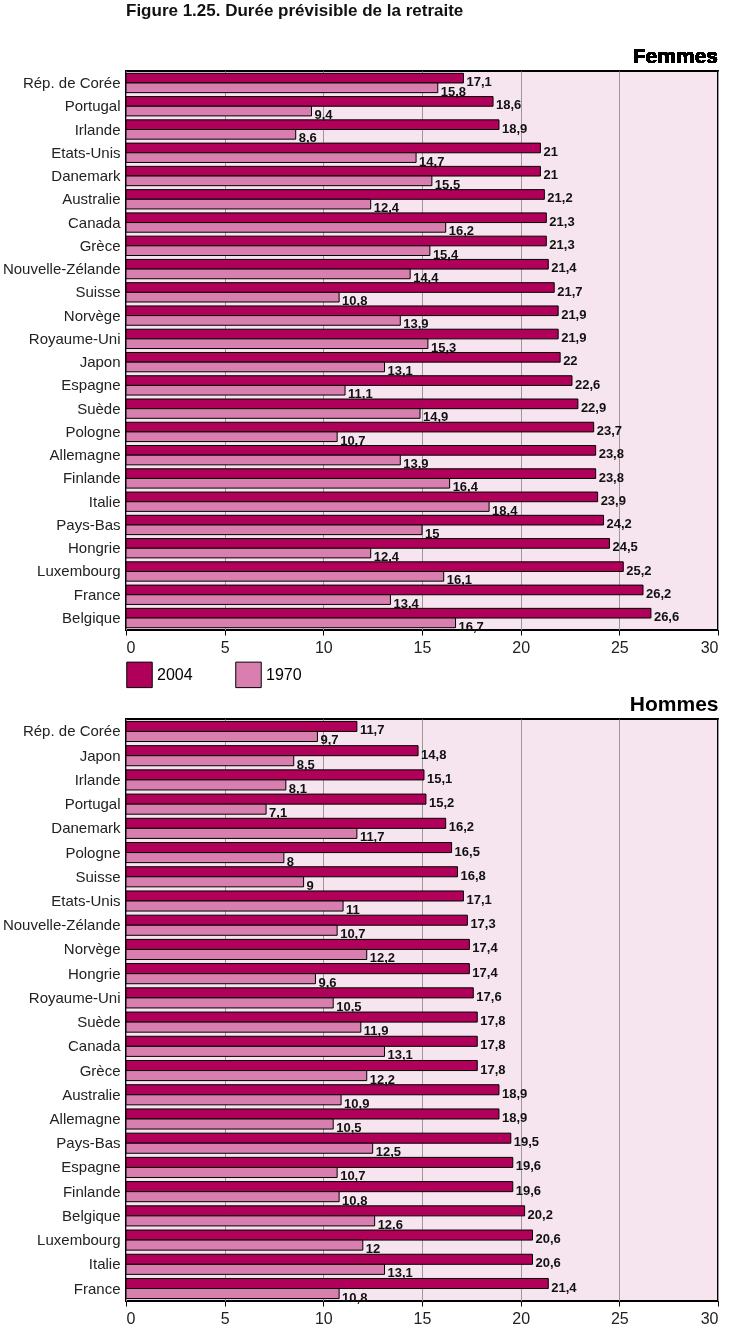 This screenshot has height=1331, width=733. I want to click on legend-label: 2004, so click(175, 674).